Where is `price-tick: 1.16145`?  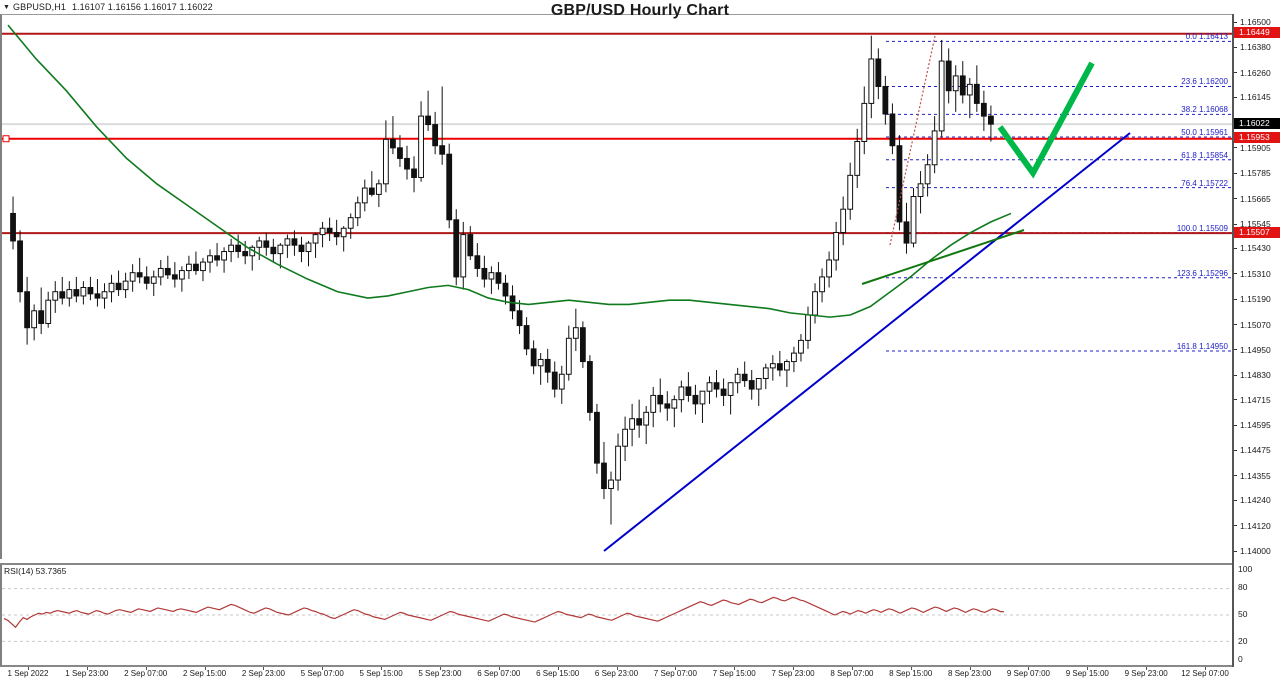 price-tick: 1.16145 is located at coordinates (1257, 97).